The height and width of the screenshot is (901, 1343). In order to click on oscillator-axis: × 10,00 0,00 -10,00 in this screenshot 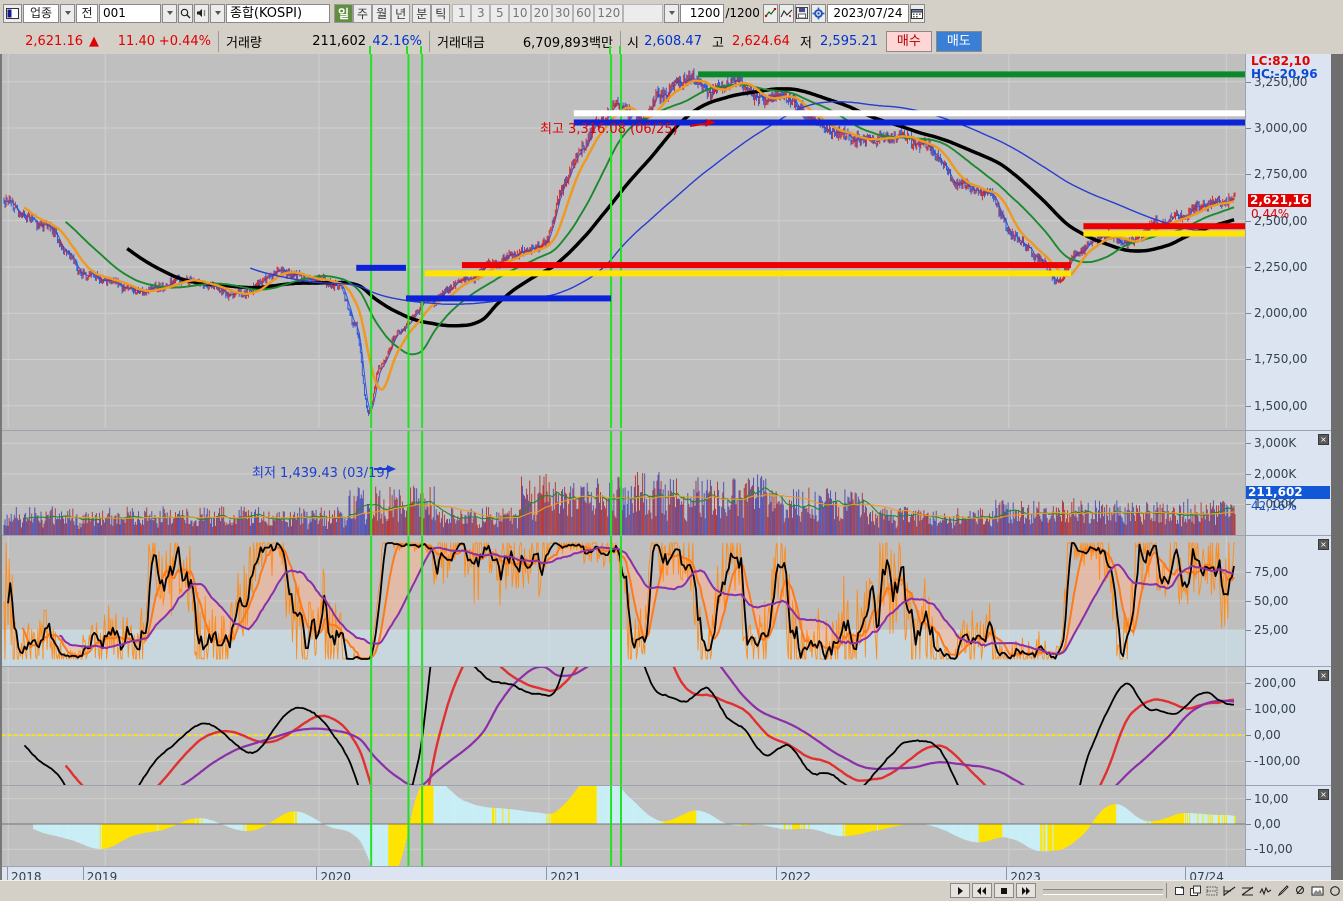, I will do `click(1289, 826)`.